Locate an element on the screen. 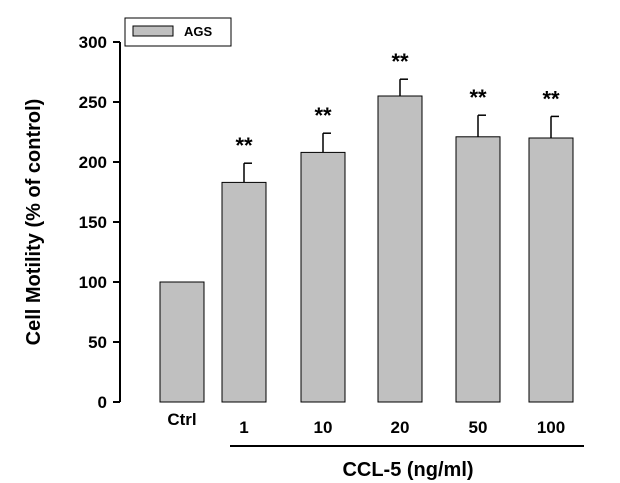 This screenshot has height=483, width=620. legend-swatch is located at coordinates (153, 31).